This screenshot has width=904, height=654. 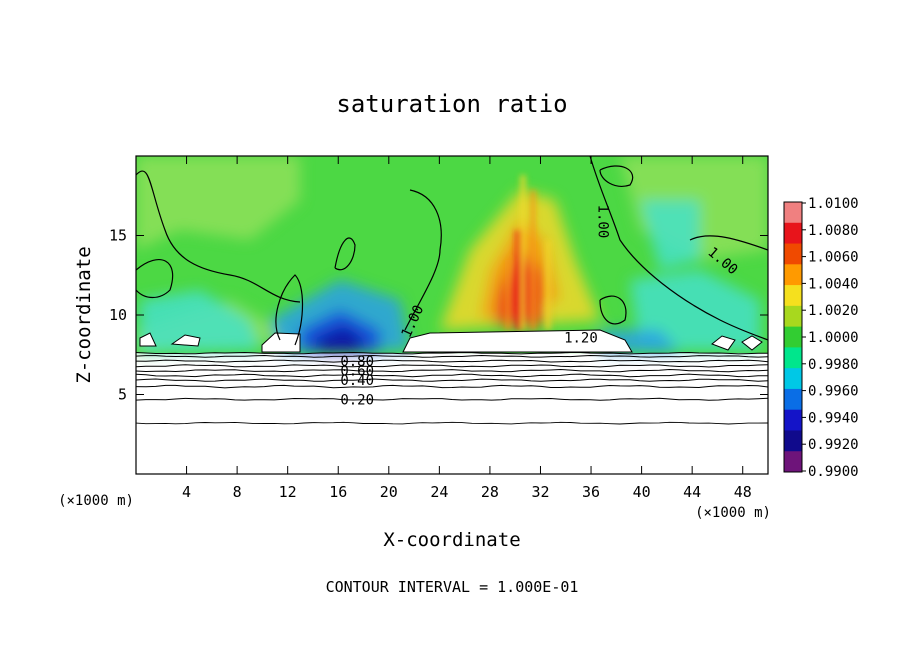 What do you see at coordinates (833, 311) in the screenshot?
I see `colorbar-label: 1.0020` at bounding box center [833, 311].